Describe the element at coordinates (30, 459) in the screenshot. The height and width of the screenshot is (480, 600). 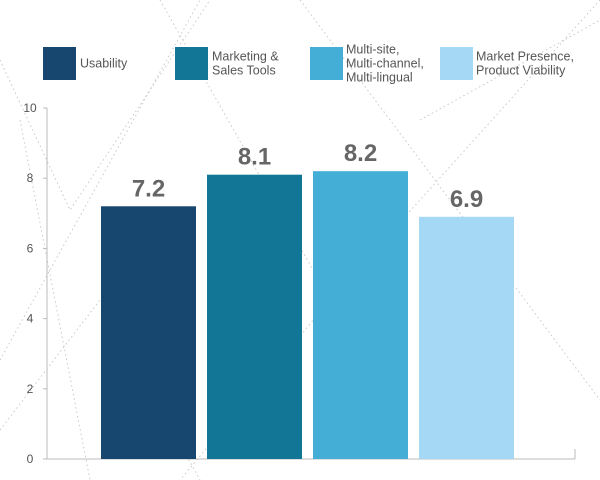
I see `y-tick-label: 0` at that location.